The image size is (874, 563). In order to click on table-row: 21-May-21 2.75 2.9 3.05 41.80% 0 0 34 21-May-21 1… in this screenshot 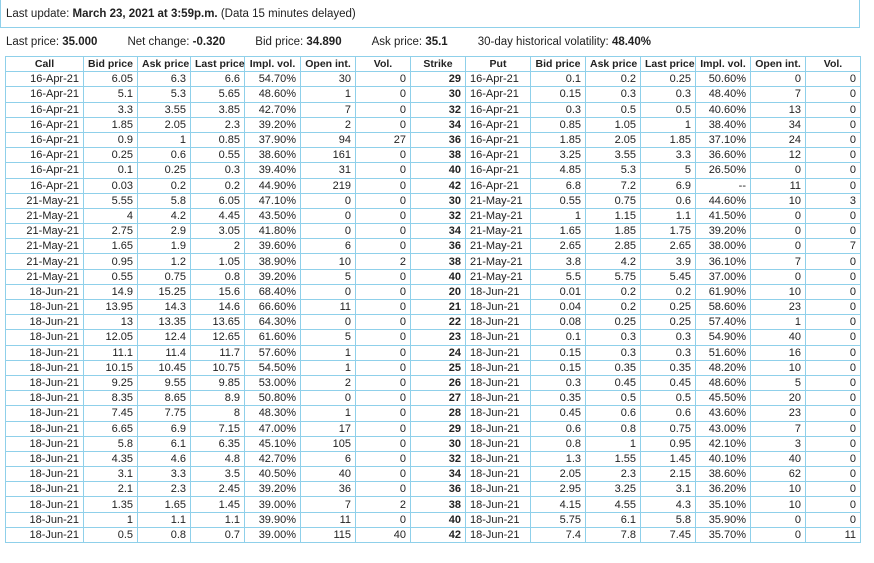, I will do `click(433, 231)`.